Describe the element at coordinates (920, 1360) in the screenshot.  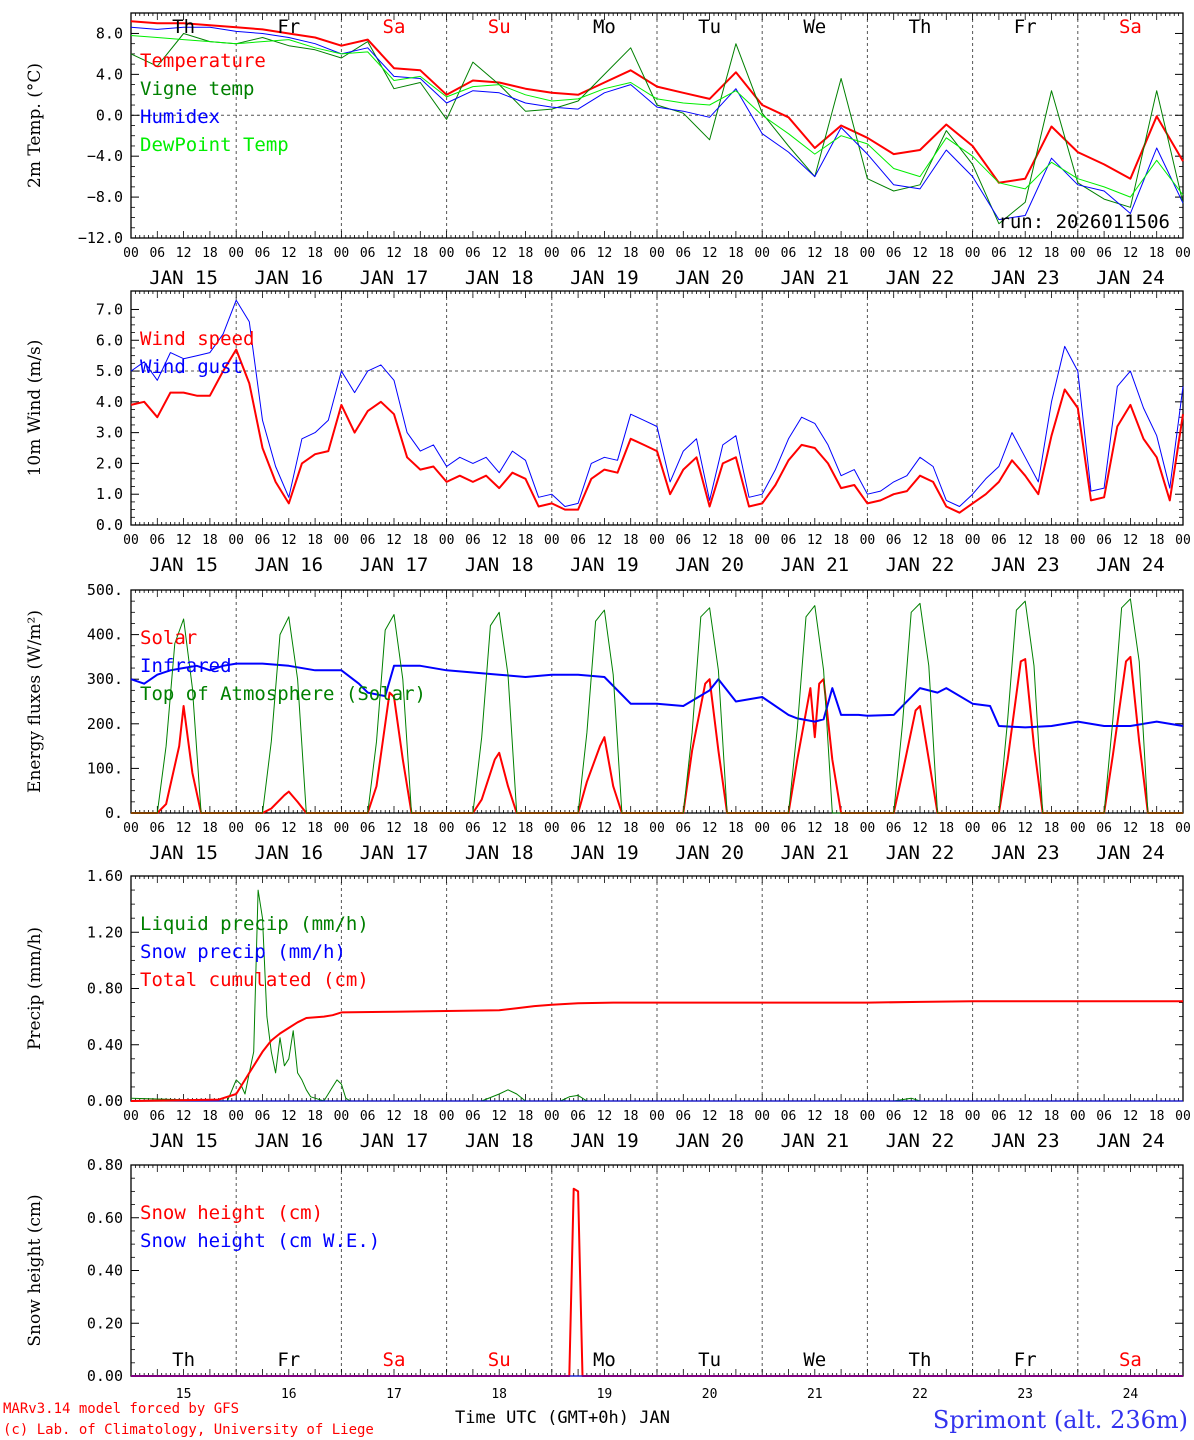
I see `weekday-label-bottom: Th` at that location.